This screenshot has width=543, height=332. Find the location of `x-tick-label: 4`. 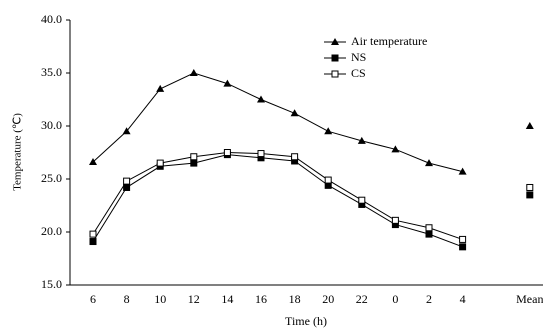

x-tick-label: 4 is located at coordinates (463, 299).